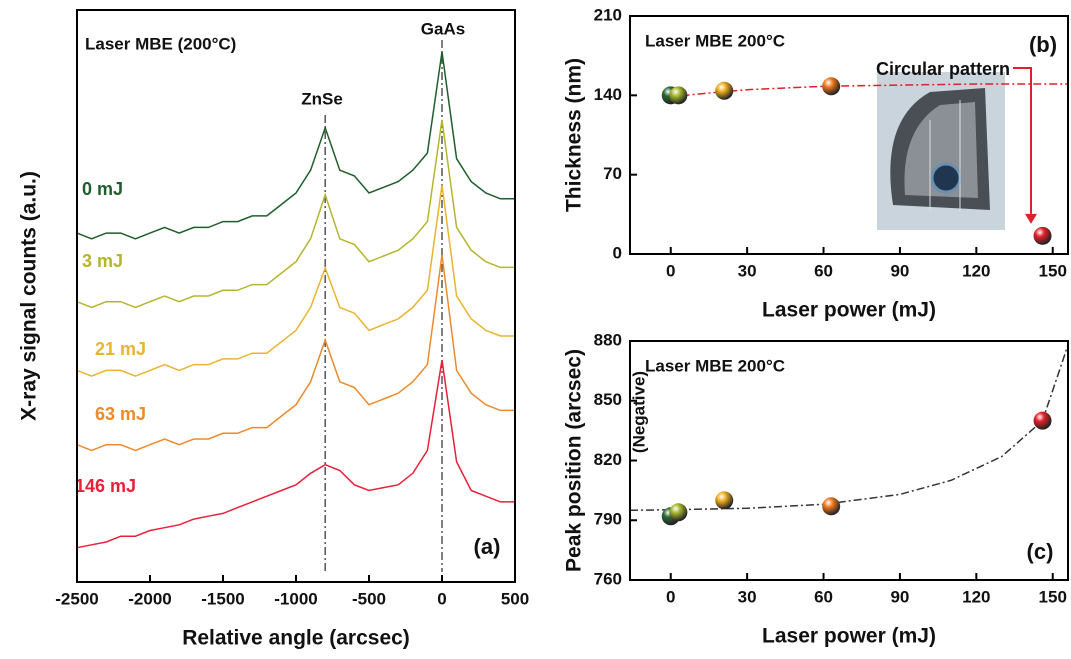 This screenshot has width=1071, height=659. Describe the element at coordinates (222, 598) in the screenshot. I see `x-tick-label: -1500` at that location.